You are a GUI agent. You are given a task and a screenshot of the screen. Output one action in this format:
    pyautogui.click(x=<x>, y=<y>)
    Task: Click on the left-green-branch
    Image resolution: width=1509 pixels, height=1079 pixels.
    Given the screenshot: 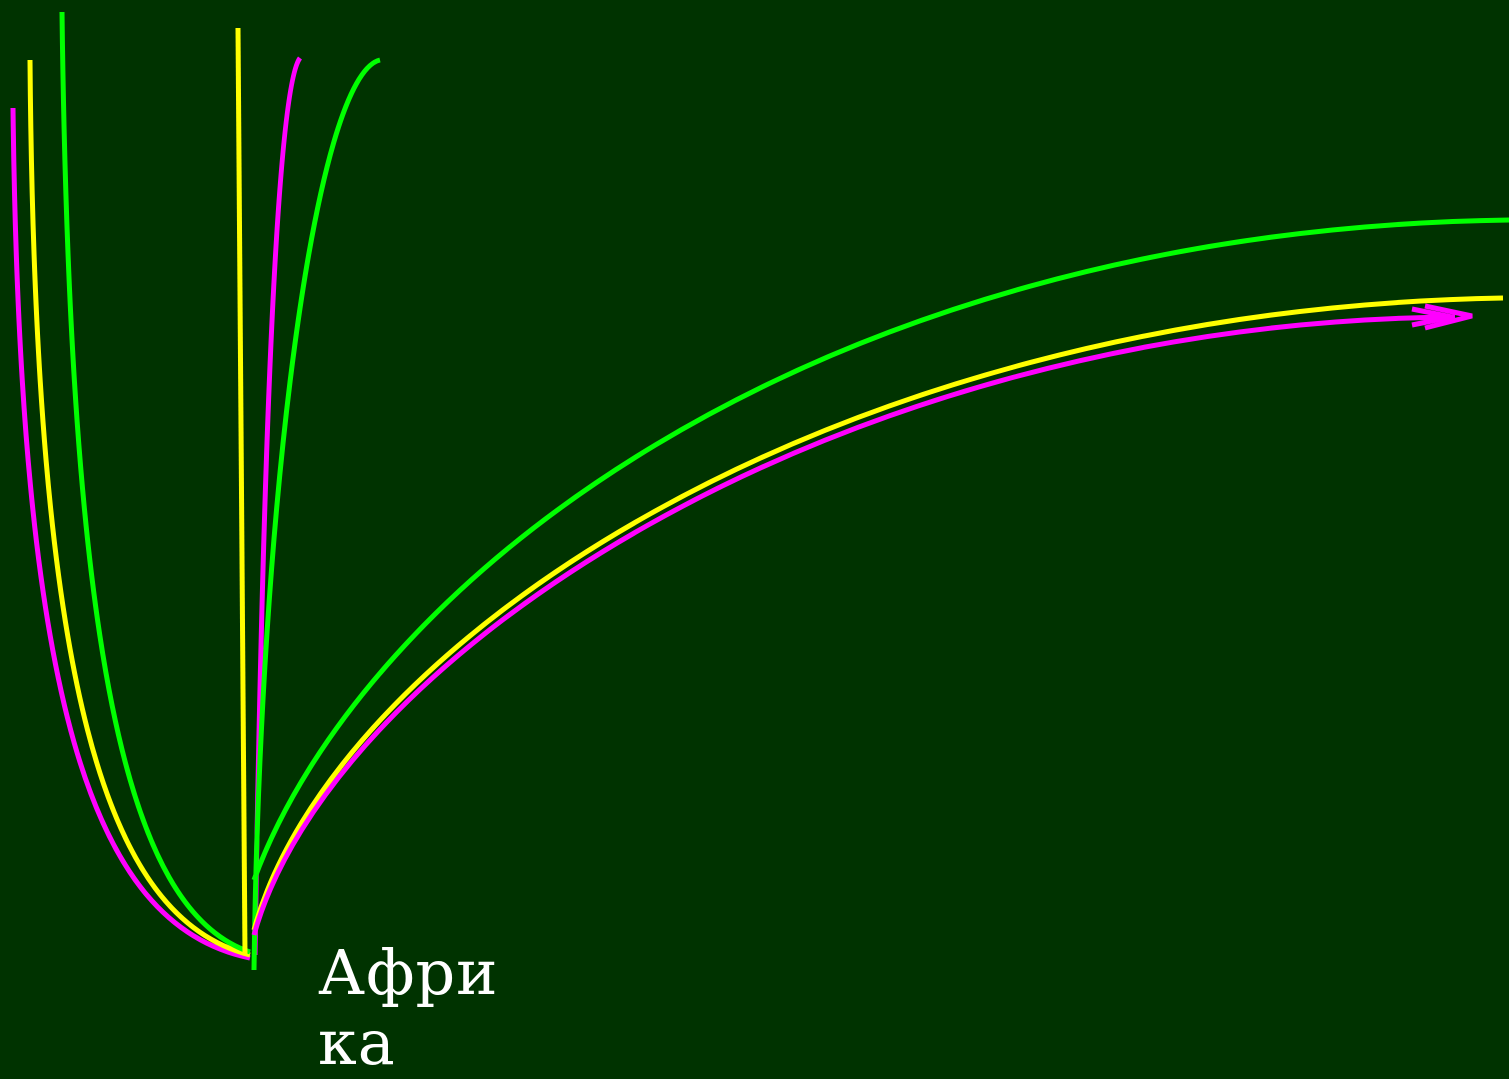 What is the action you would take?
    pyautogui.click(x=155, y=483)
    